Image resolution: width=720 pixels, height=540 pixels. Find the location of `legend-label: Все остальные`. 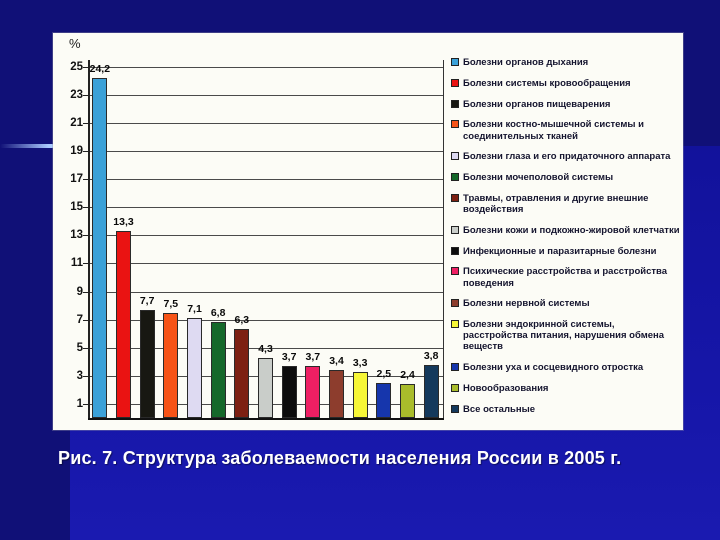

legend-label: Все остальные is located at coordinates (499, 409).